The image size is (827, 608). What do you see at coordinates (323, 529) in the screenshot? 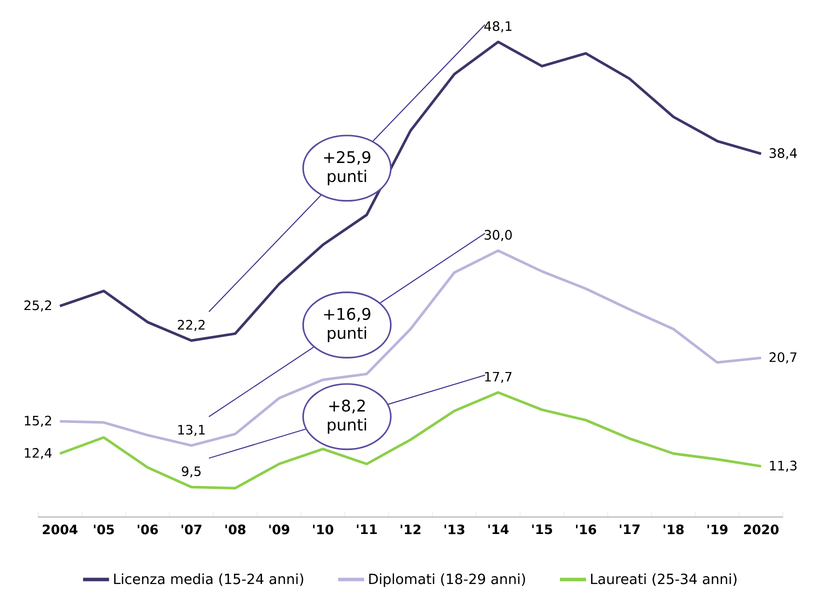
I see `x-tick-label: '10` at bounding box center [323, 529].